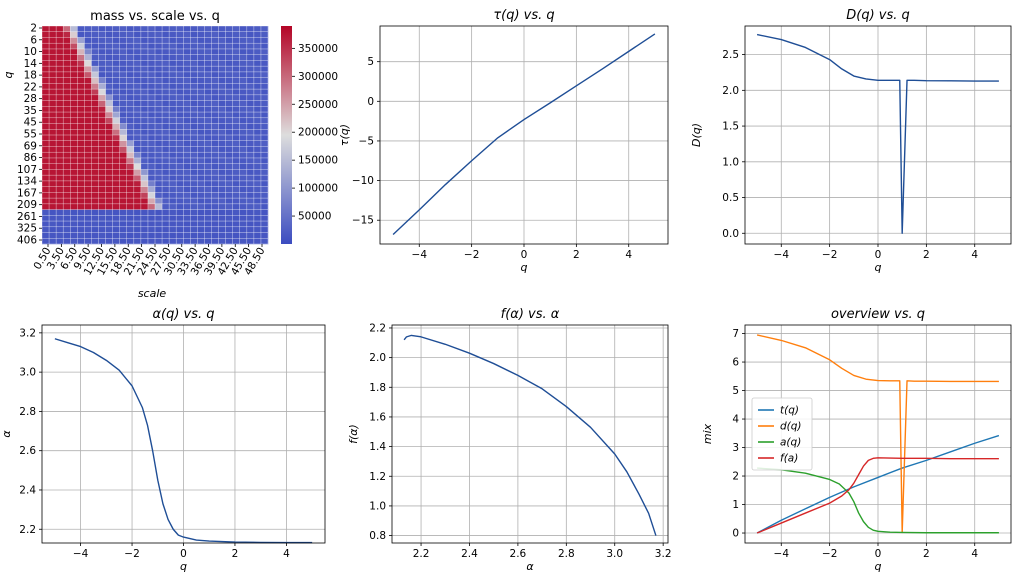 Image resolution: width=1024 pixels, height=583 pixels. What do you see at coordinates (31, 158) in the screenshot?
I see `heatmap-ytick-label: 86` at bounding box center [31, 158].